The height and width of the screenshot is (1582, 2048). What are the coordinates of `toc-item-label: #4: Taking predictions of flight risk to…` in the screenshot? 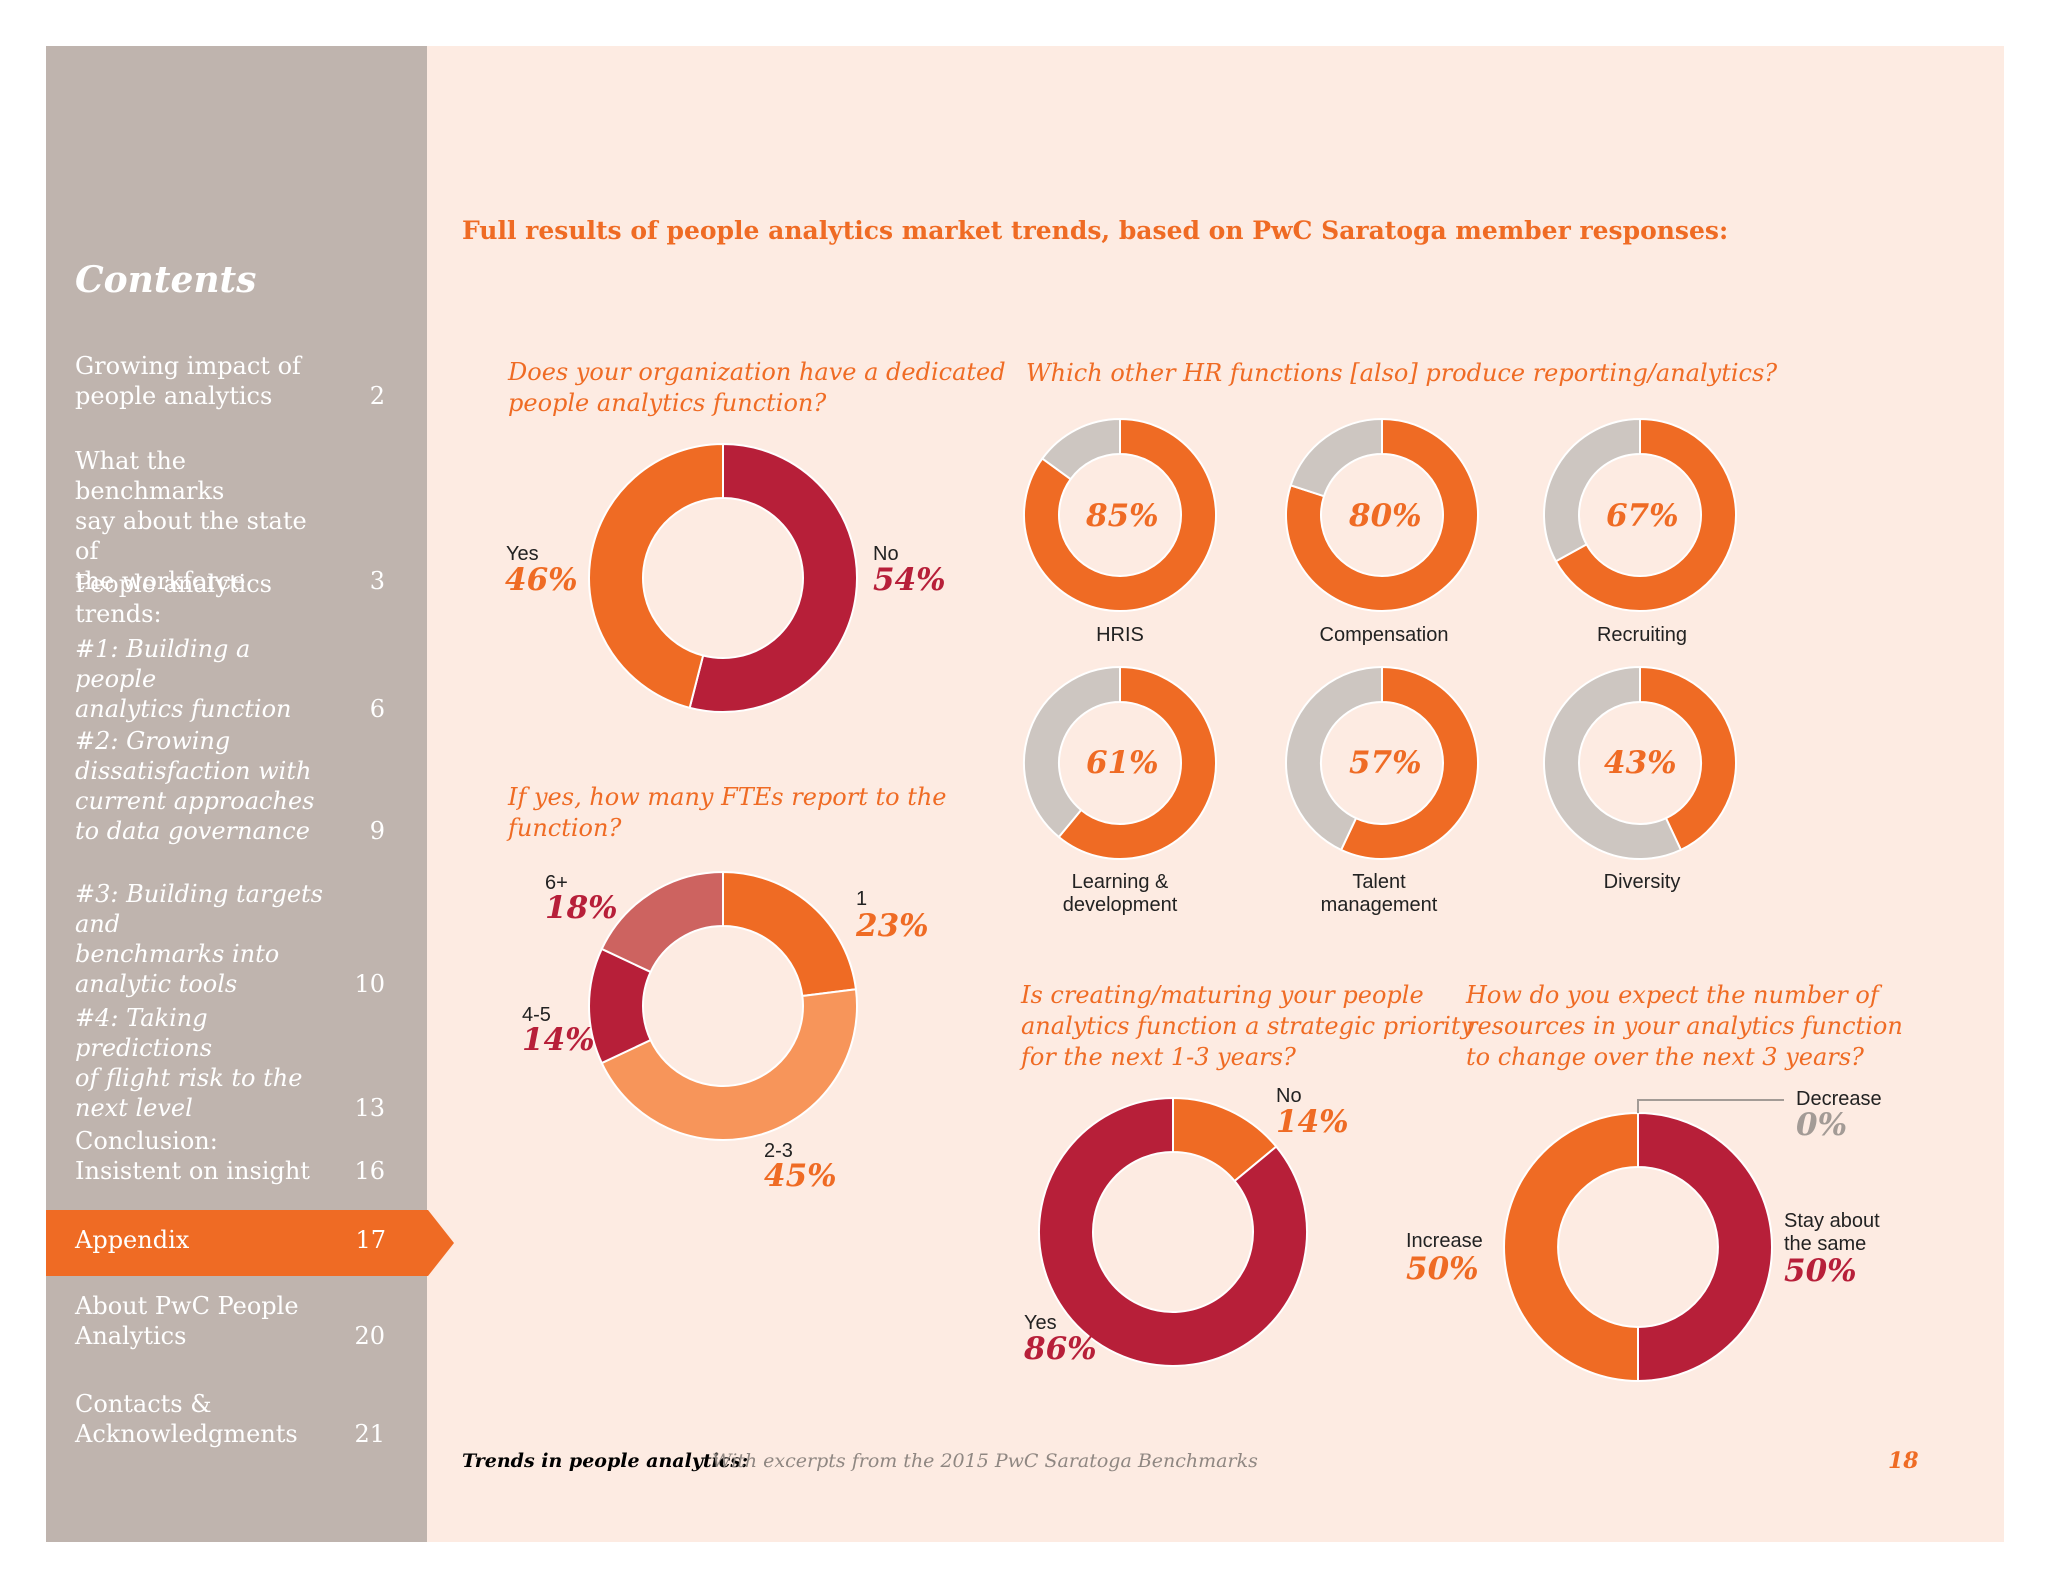 It's located at (189, 1063).